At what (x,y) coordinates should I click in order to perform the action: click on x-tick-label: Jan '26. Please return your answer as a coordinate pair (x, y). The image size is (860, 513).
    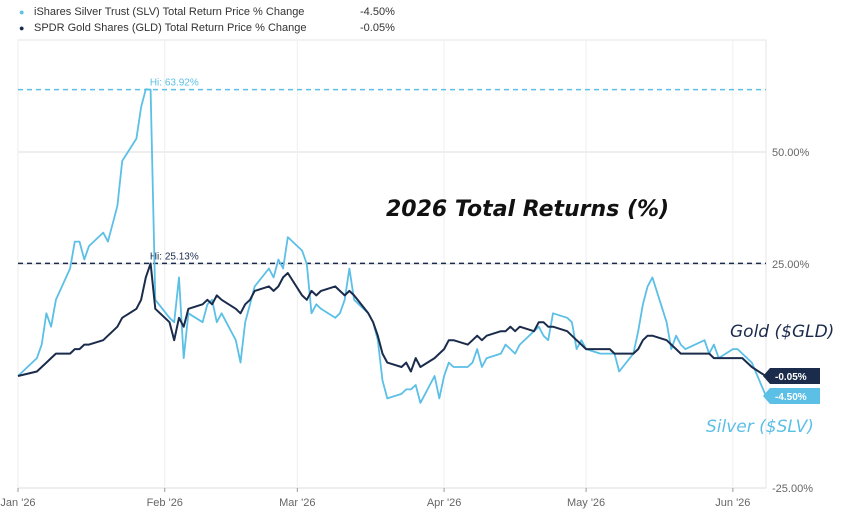
    Looking at the image, I should click on (17, 503).